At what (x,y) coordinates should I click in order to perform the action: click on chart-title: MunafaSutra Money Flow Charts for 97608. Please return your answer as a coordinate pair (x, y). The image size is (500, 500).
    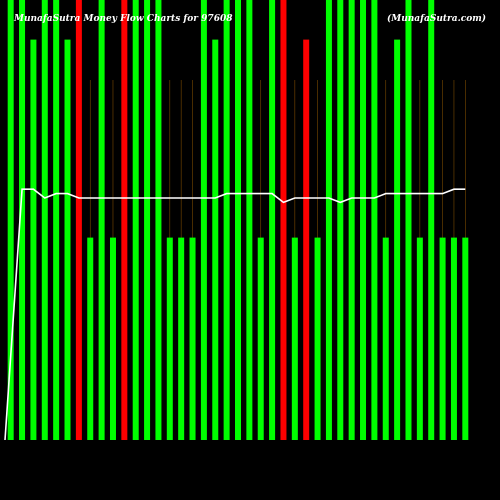
    Looking at the image, I should click on (123, 19).